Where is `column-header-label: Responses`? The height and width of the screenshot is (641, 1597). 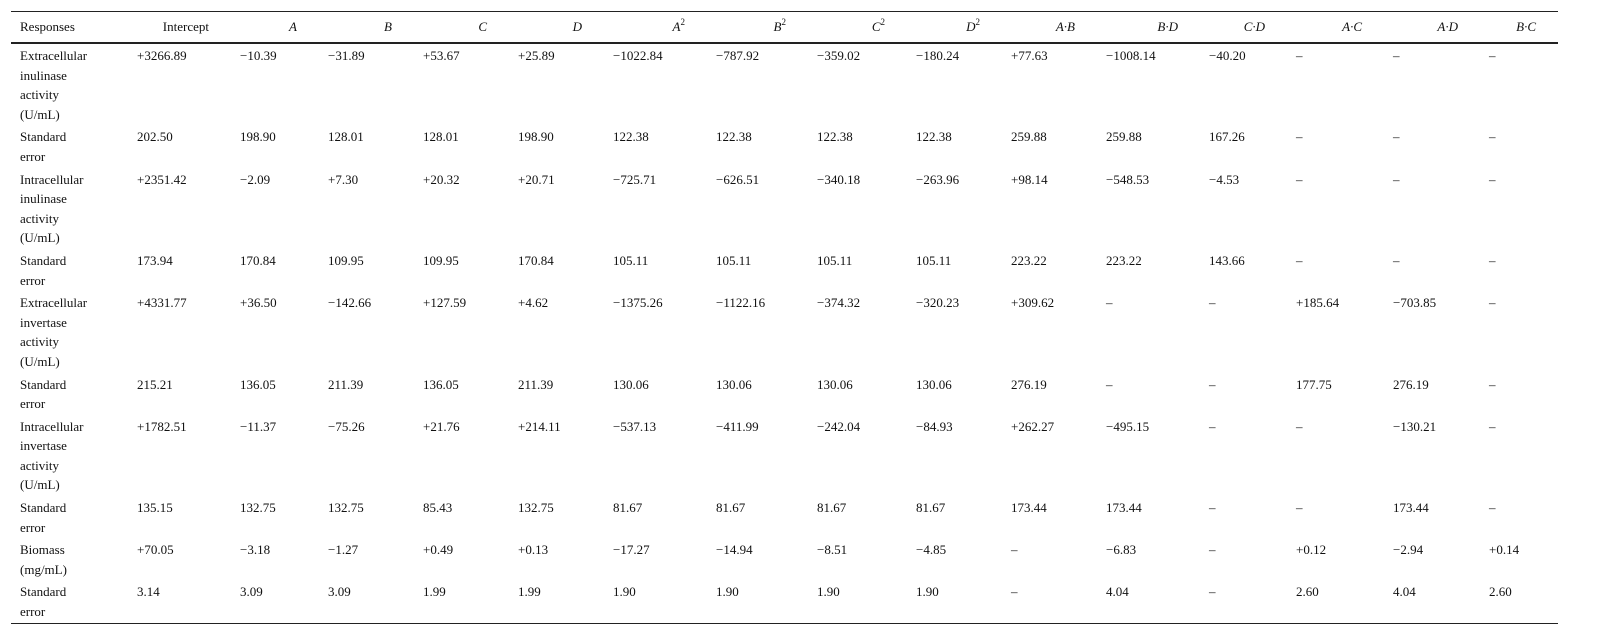 column-header-label: Responses is located at coordinates (47, 27).